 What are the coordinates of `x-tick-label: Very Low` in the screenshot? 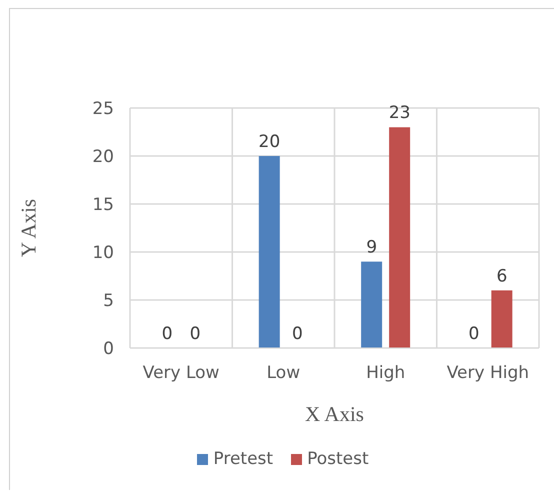 It's located at (181, 373).